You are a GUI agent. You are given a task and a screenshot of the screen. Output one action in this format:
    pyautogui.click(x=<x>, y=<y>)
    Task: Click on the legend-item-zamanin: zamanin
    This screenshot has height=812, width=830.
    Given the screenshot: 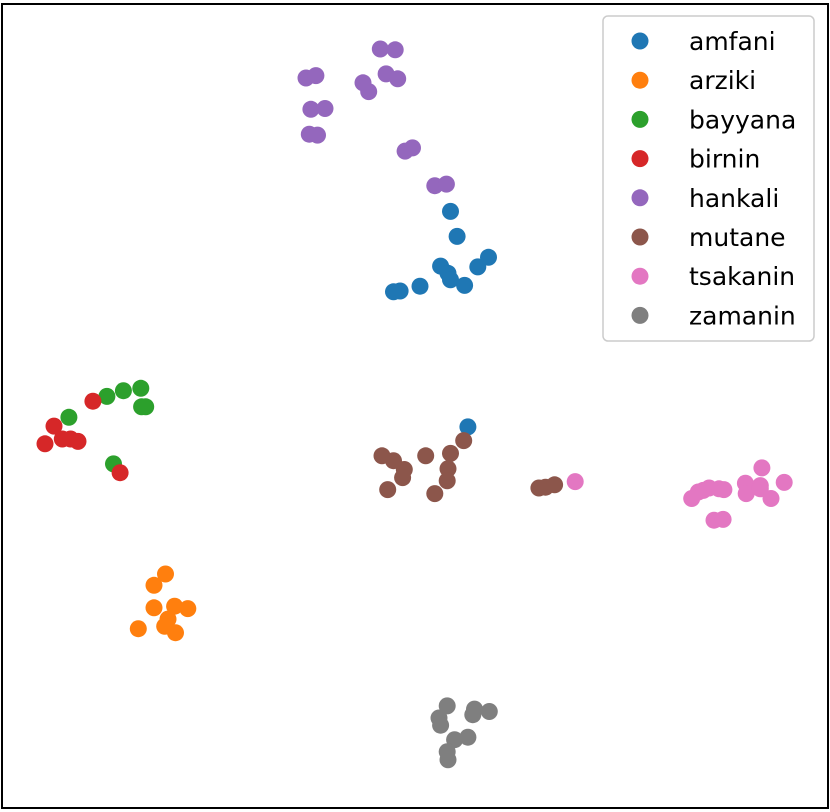 What is the action you would take?
    pyautogui.click(x=713, y=315)
    